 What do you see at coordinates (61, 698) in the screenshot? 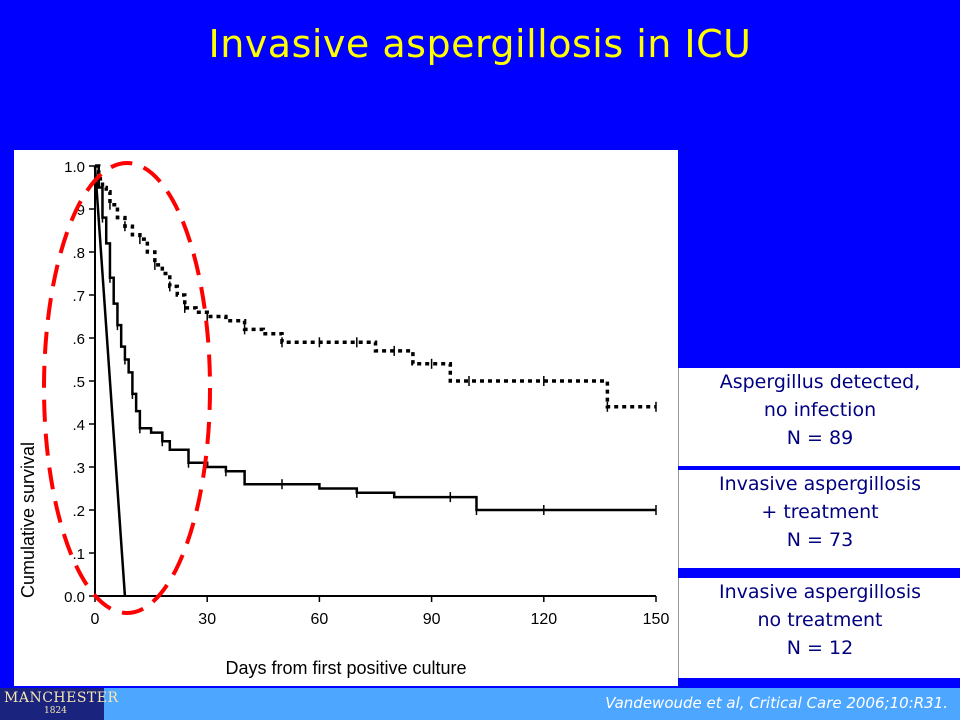
I see `logo-text: MANCHESTER` at bounding box center [61, 698].